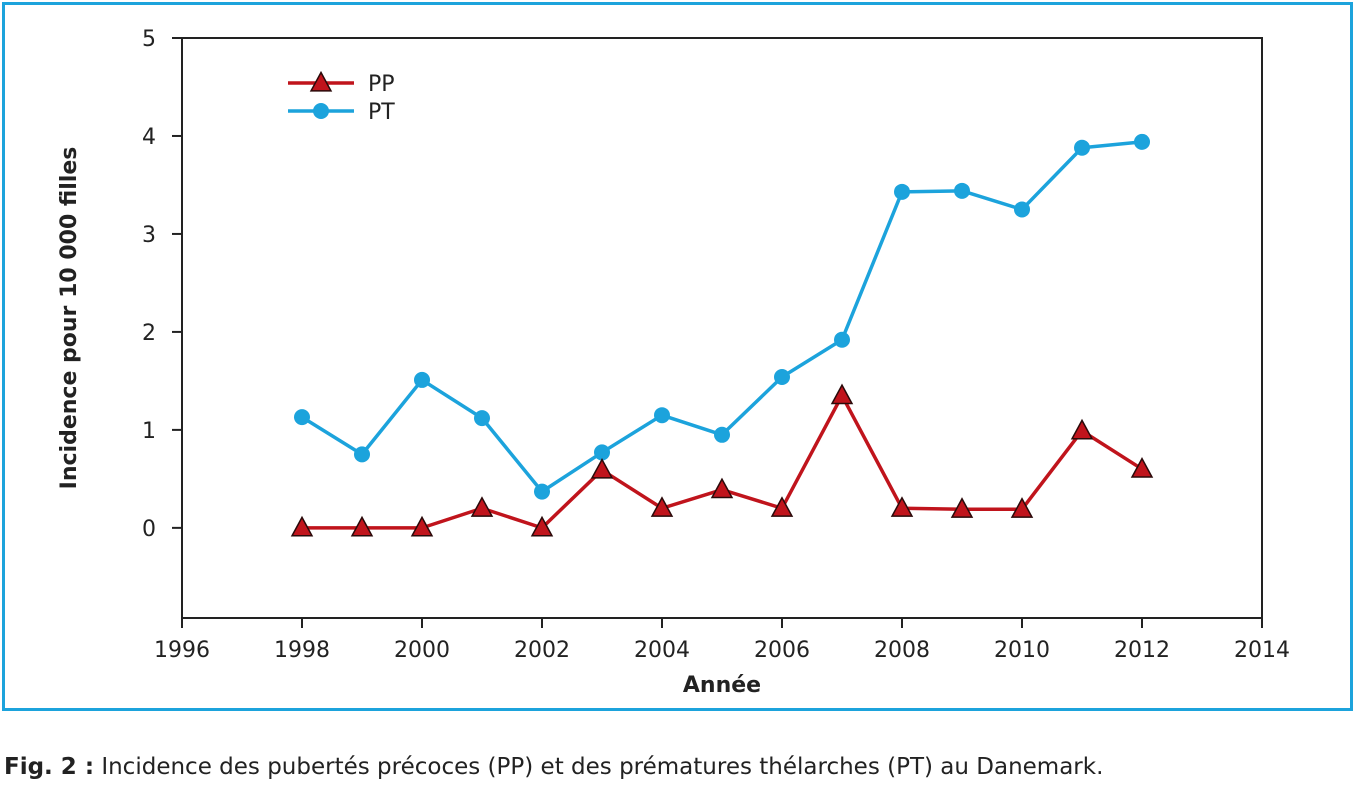 The height and width of the screenshot is (786, 1359). What do you see at coordinates (341, 97) in the screenshot?
I see `legend: PP PT` at bounding box center [341, 97].